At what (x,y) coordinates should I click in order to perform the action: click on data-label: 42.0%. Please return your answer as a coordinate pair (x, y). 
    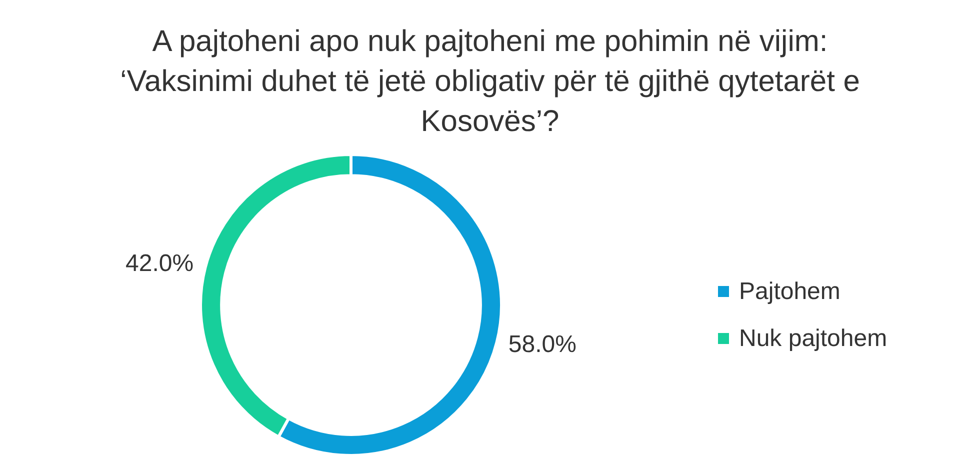
    Looking at the image, I should click on (160, 264).